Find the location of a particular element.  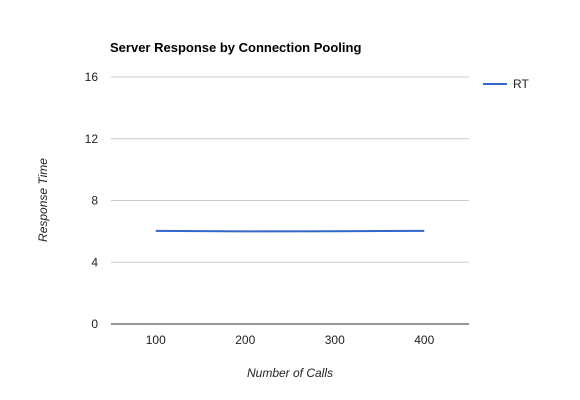

y-tick-label: 8 is located at coordinates (94, 201).